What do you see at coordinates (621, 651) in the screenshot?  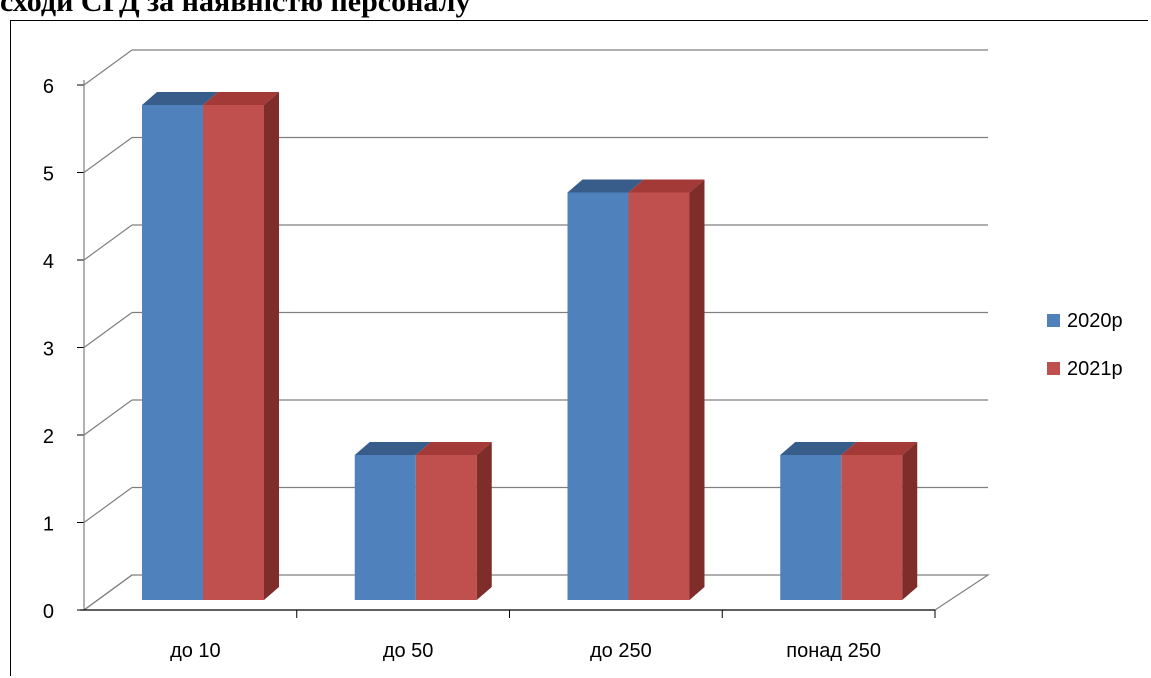 I see `x-tick-label: до 250` at bounding box center [621, 651].